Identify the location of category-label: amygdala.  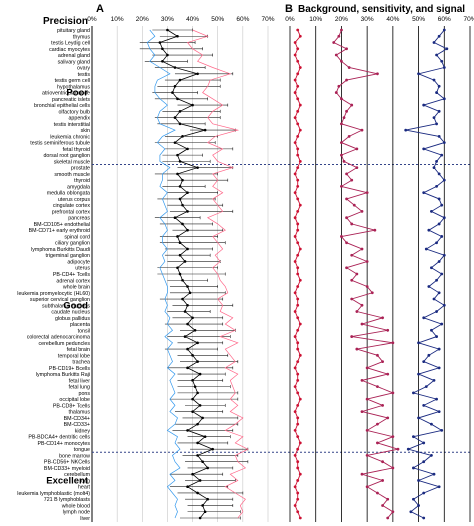
(78, 187).